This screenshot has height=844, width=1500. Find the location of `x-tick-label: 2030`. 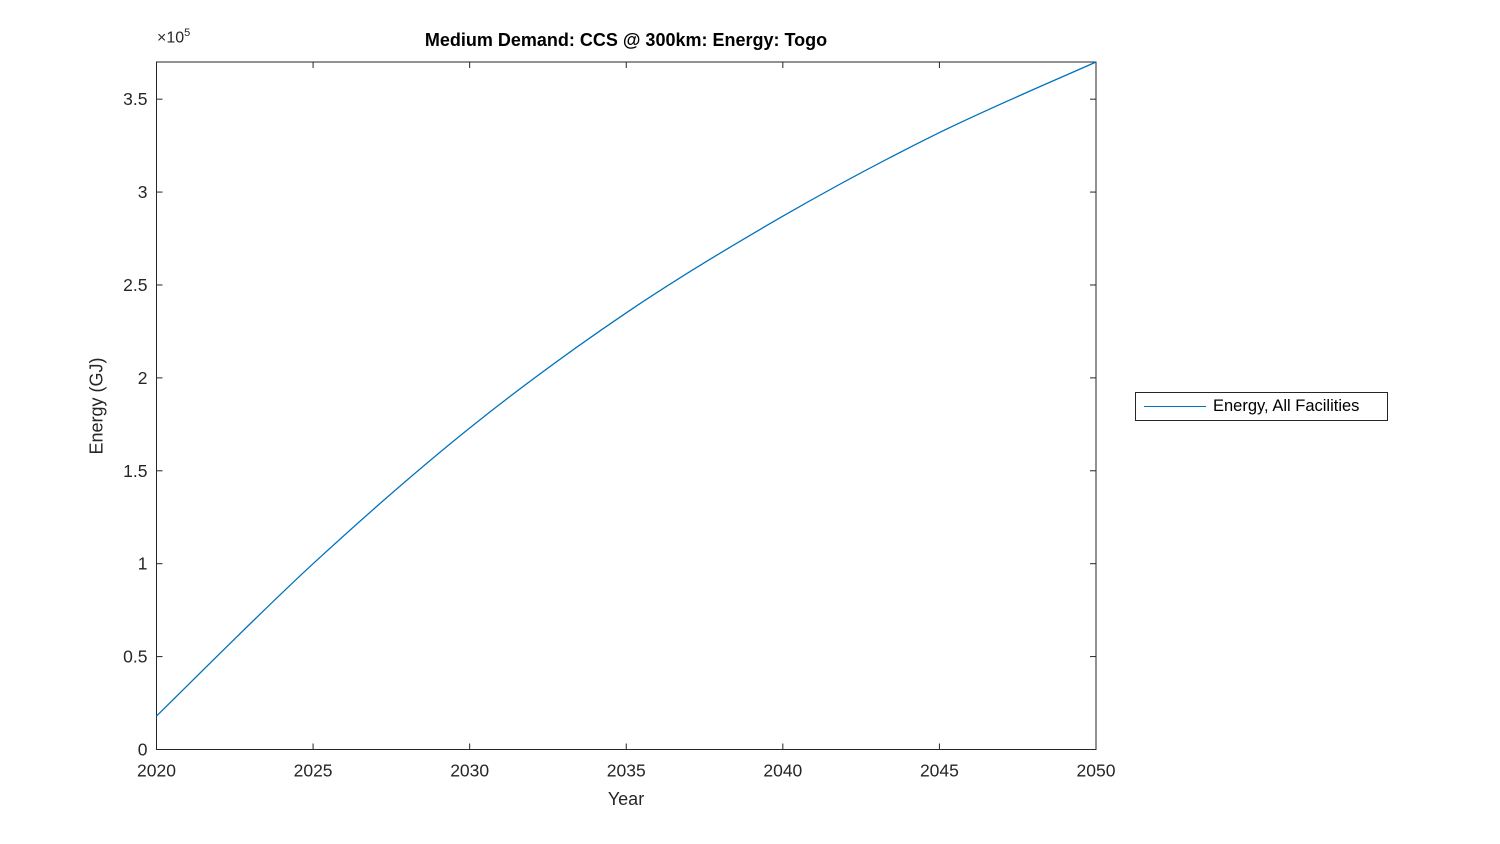

x-tick-label: 2030 is located at coordinates (469, 771).